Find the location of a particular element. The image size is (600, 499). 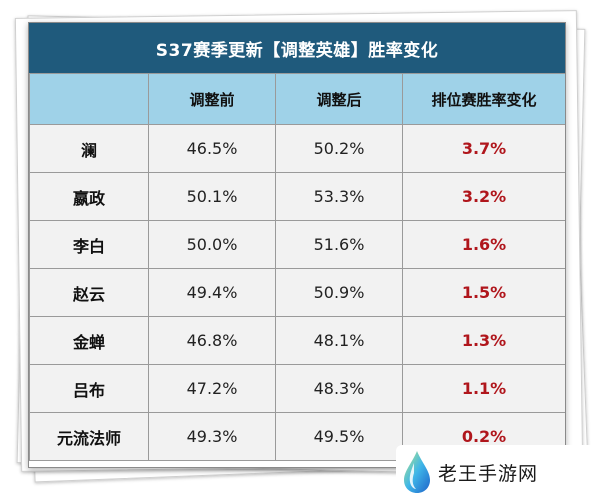

table-row: 赵云 49.4% 50.9% 1.5% is located at coordinates (297, 292).